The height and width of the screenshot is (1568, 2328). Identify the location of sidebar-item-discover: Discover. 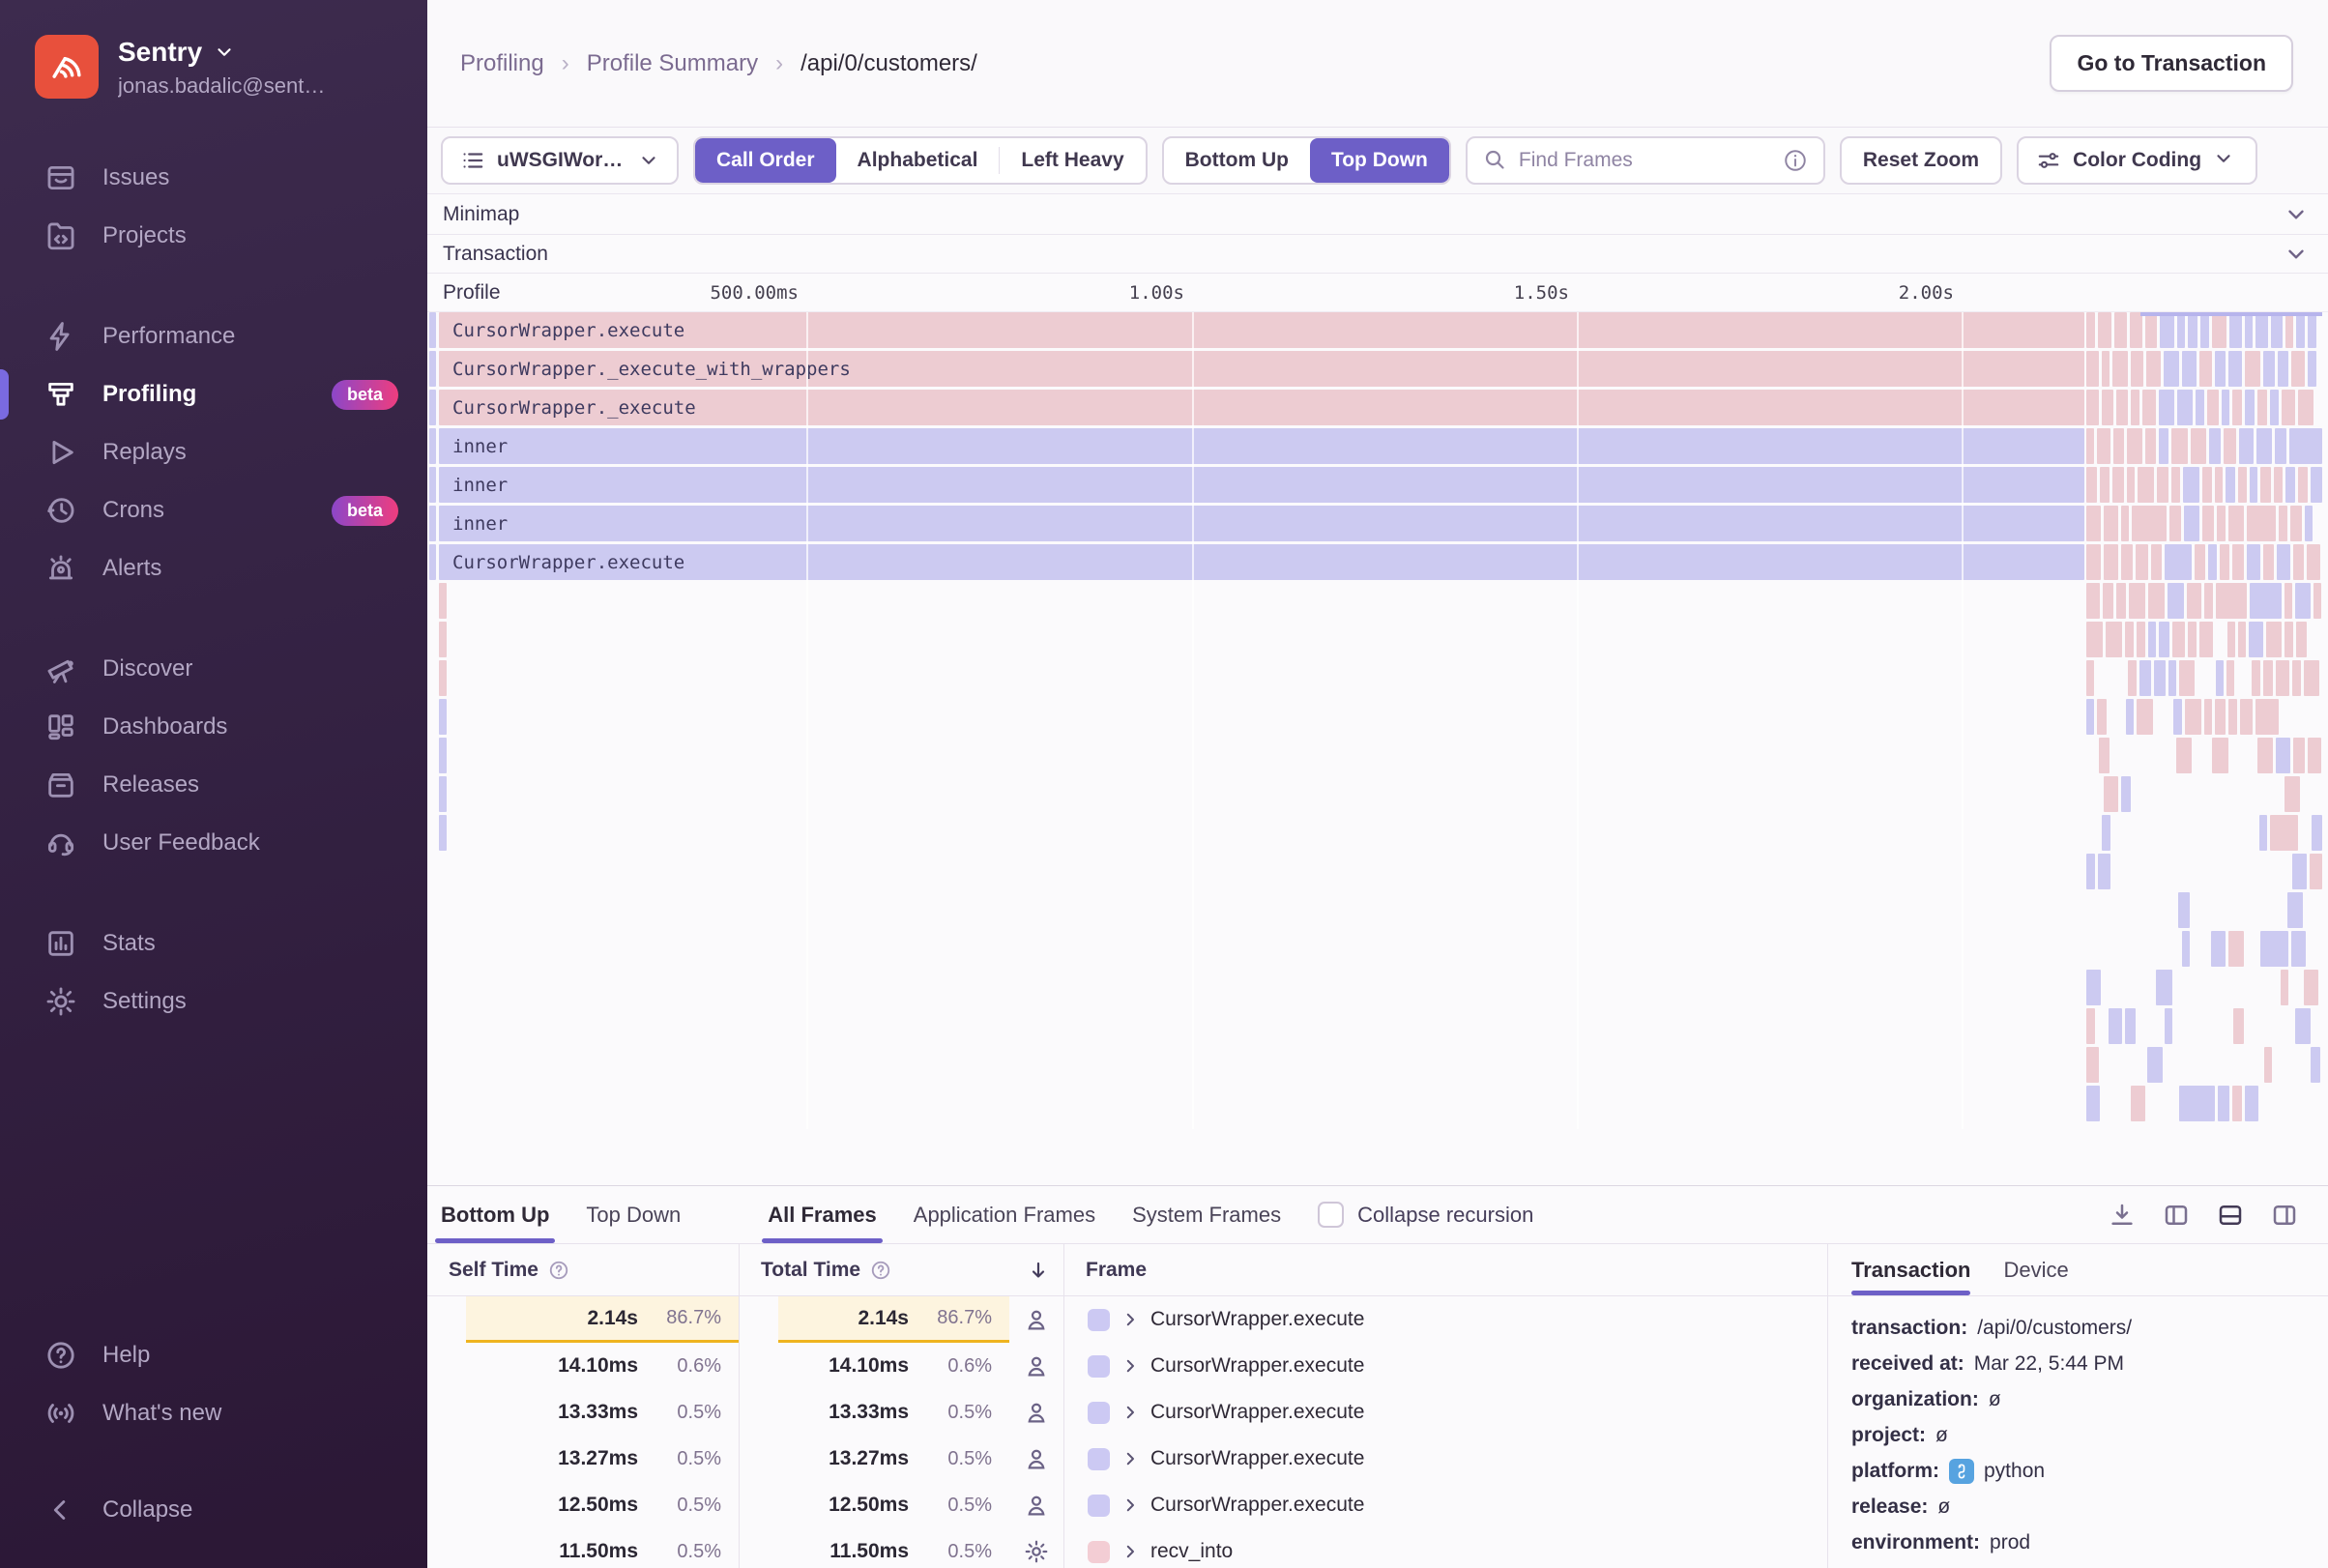
(214, 669).